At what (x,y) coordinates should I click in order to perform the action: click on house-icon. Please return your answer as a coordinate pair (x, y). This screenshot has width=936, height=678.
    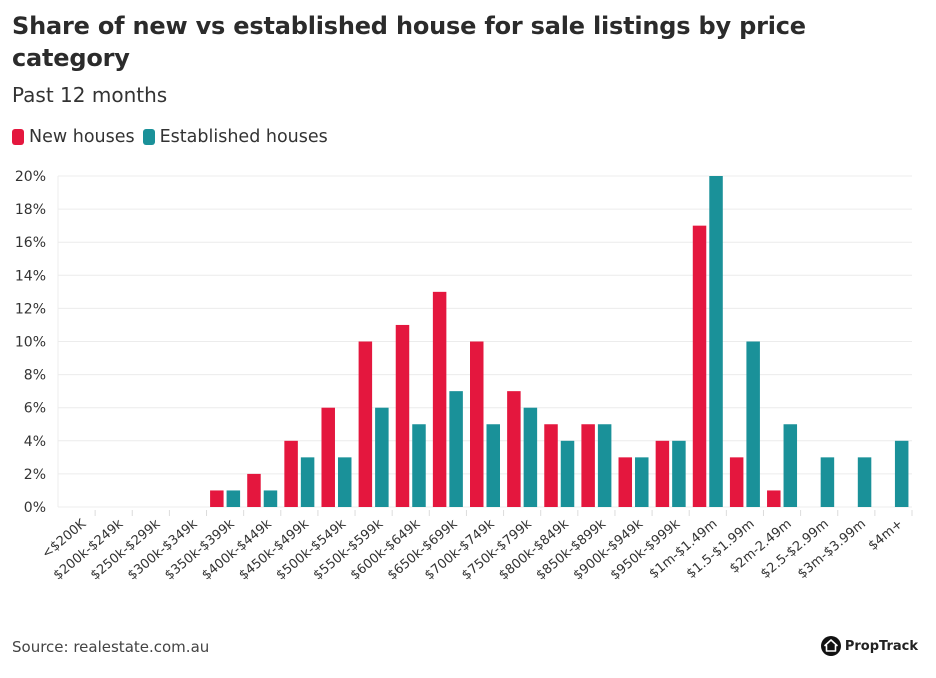
    Looking at the image, I should click on (830, 646).